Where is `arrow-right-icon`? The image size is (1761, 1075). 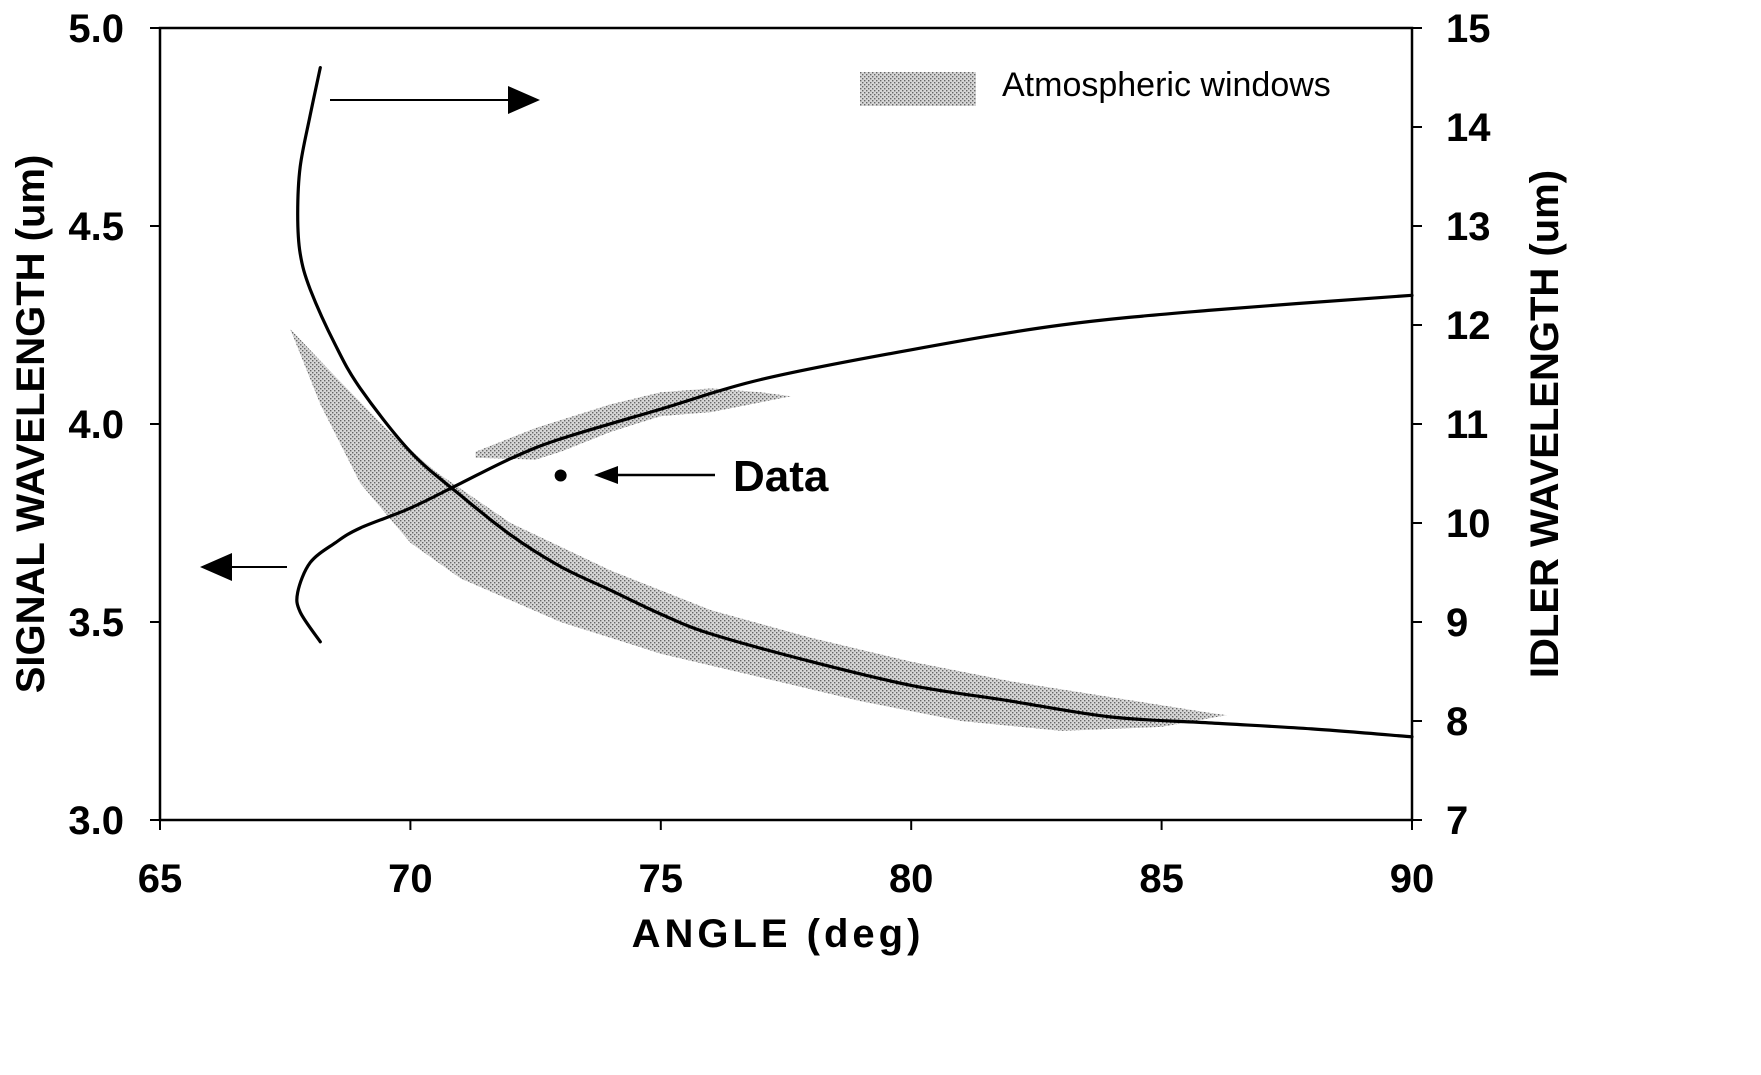
arrow-right-icon is located at coordinates (435, 100).